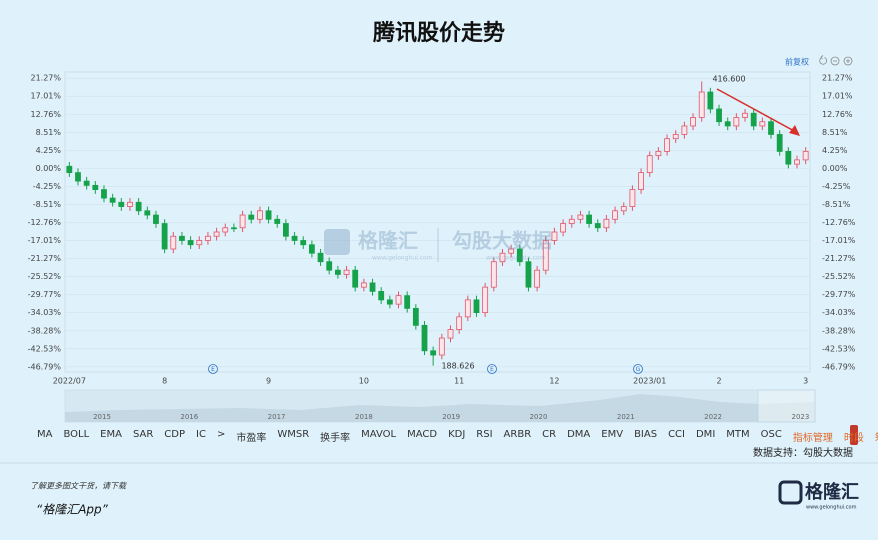 The image size is (878, 540). What do you see at coordinates (835, 61) in the screenshot?
I see `zoom-out-icon` at bounding box center [835, 61].